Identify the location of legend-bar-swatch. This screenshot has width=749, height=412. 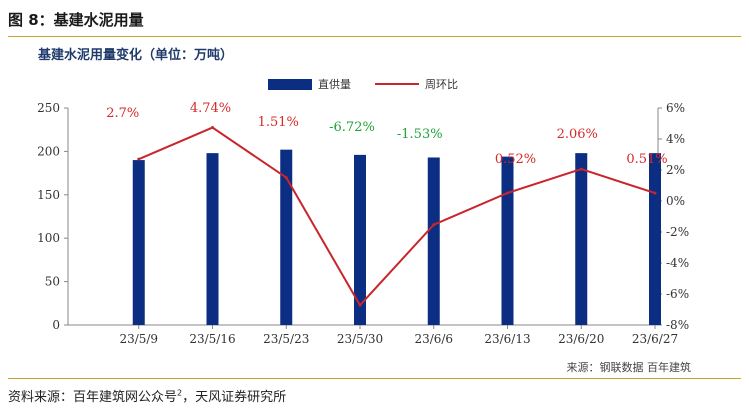
(290, 84).